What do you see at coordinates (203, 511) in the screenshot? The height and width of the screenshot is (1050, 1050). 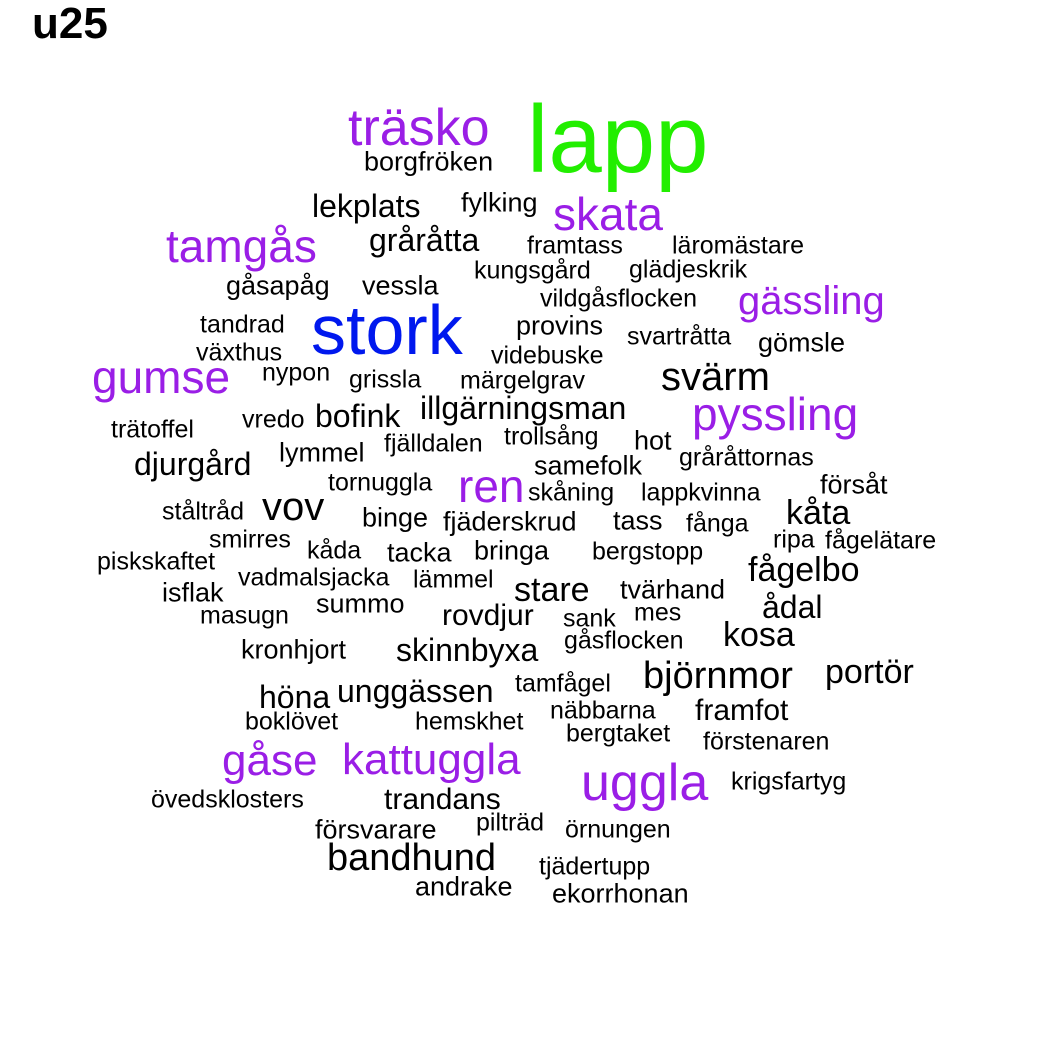 I see `word-staltrad: ståltråd` at bounding box center [203, 511].